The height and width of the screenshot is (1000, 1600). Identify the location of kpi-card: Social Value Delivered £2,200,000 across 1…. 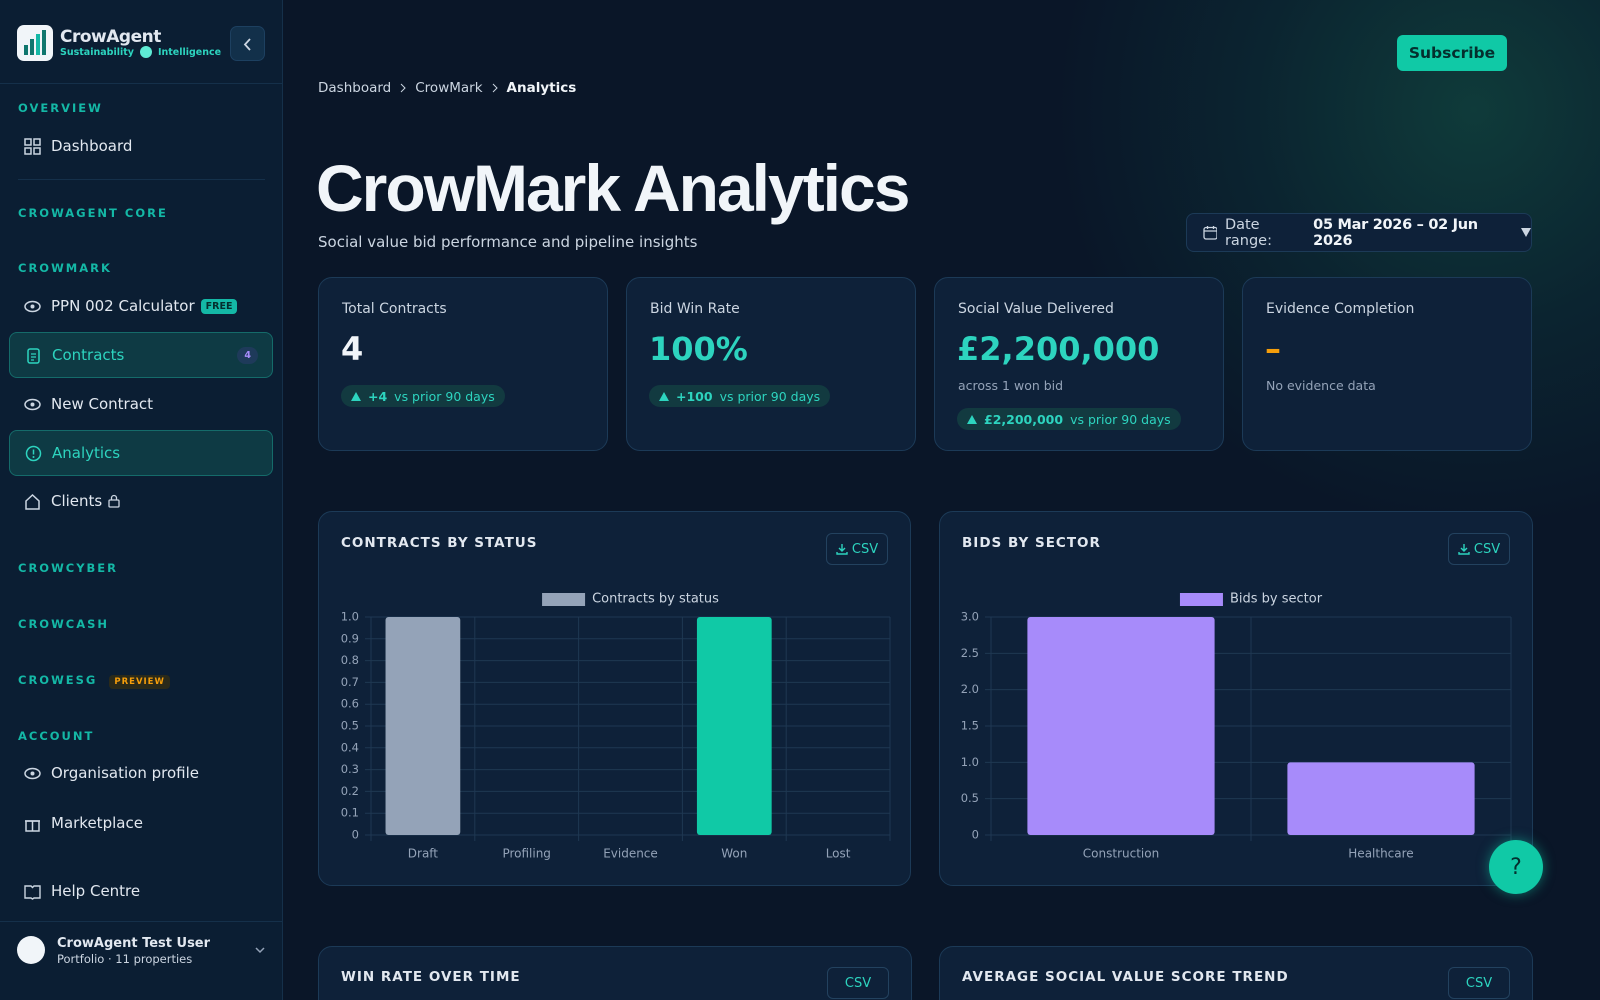
(1079, 364).